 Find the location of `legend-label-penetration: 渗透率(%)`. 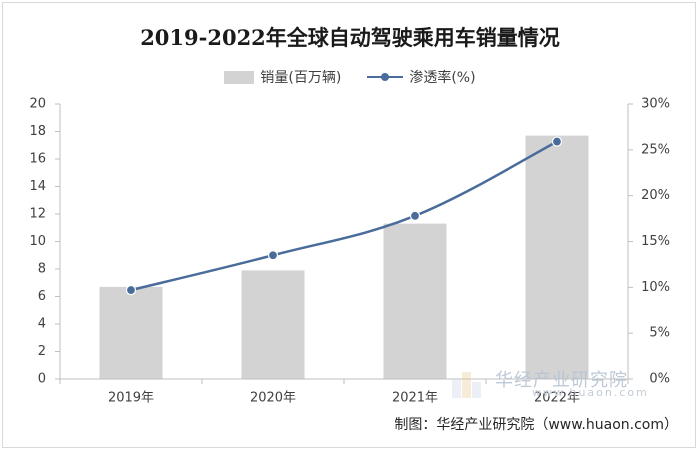

legend-label-penetration: 渗透率(%) is located at coordinates (442, 78).